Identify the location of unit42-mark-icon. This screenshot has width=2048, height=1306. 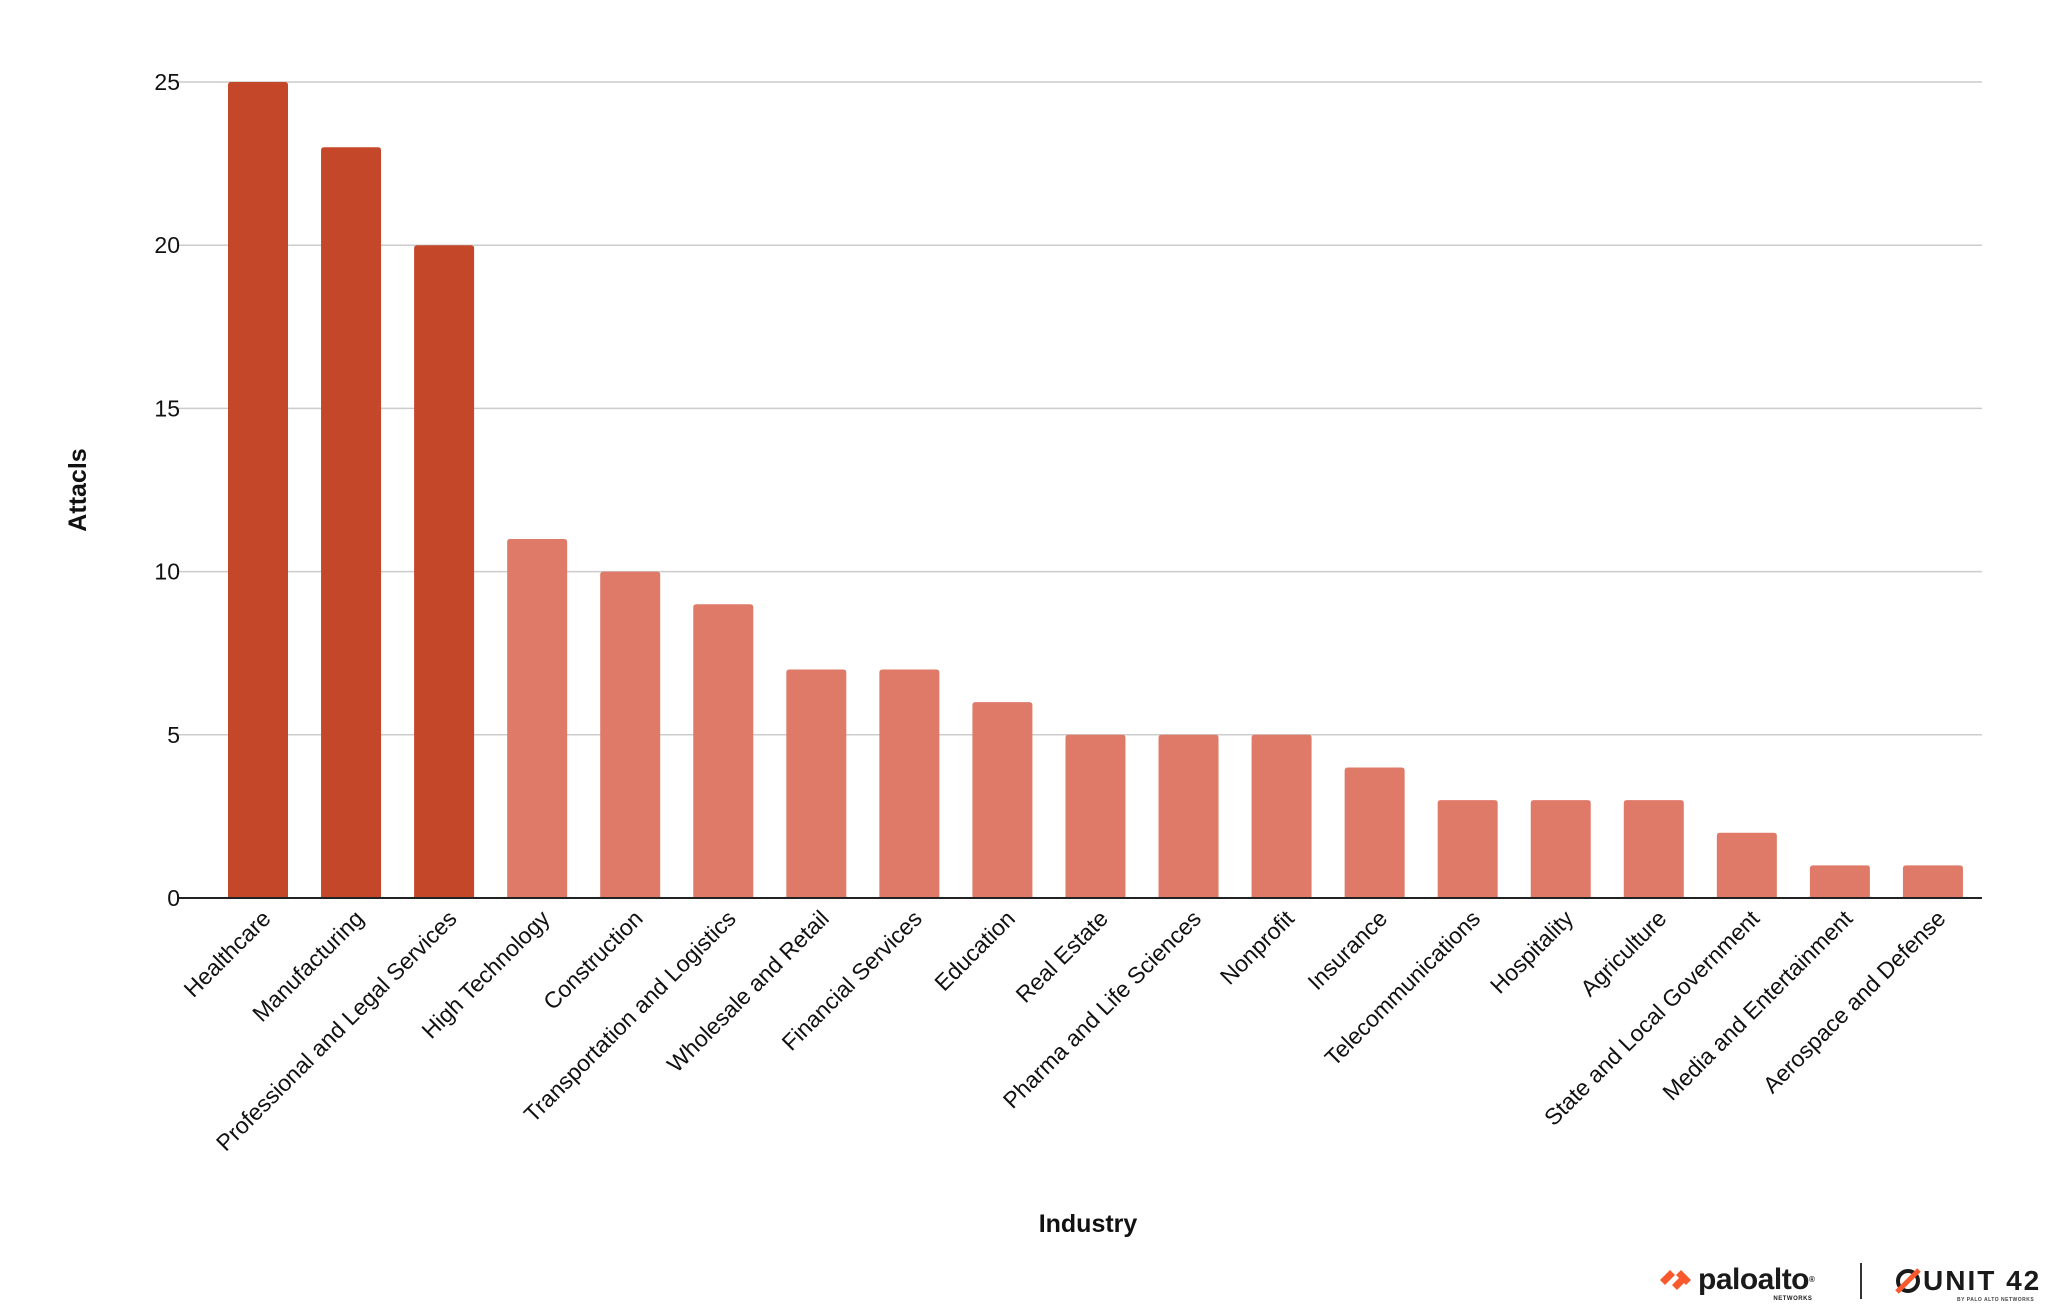
(1908, 1281).